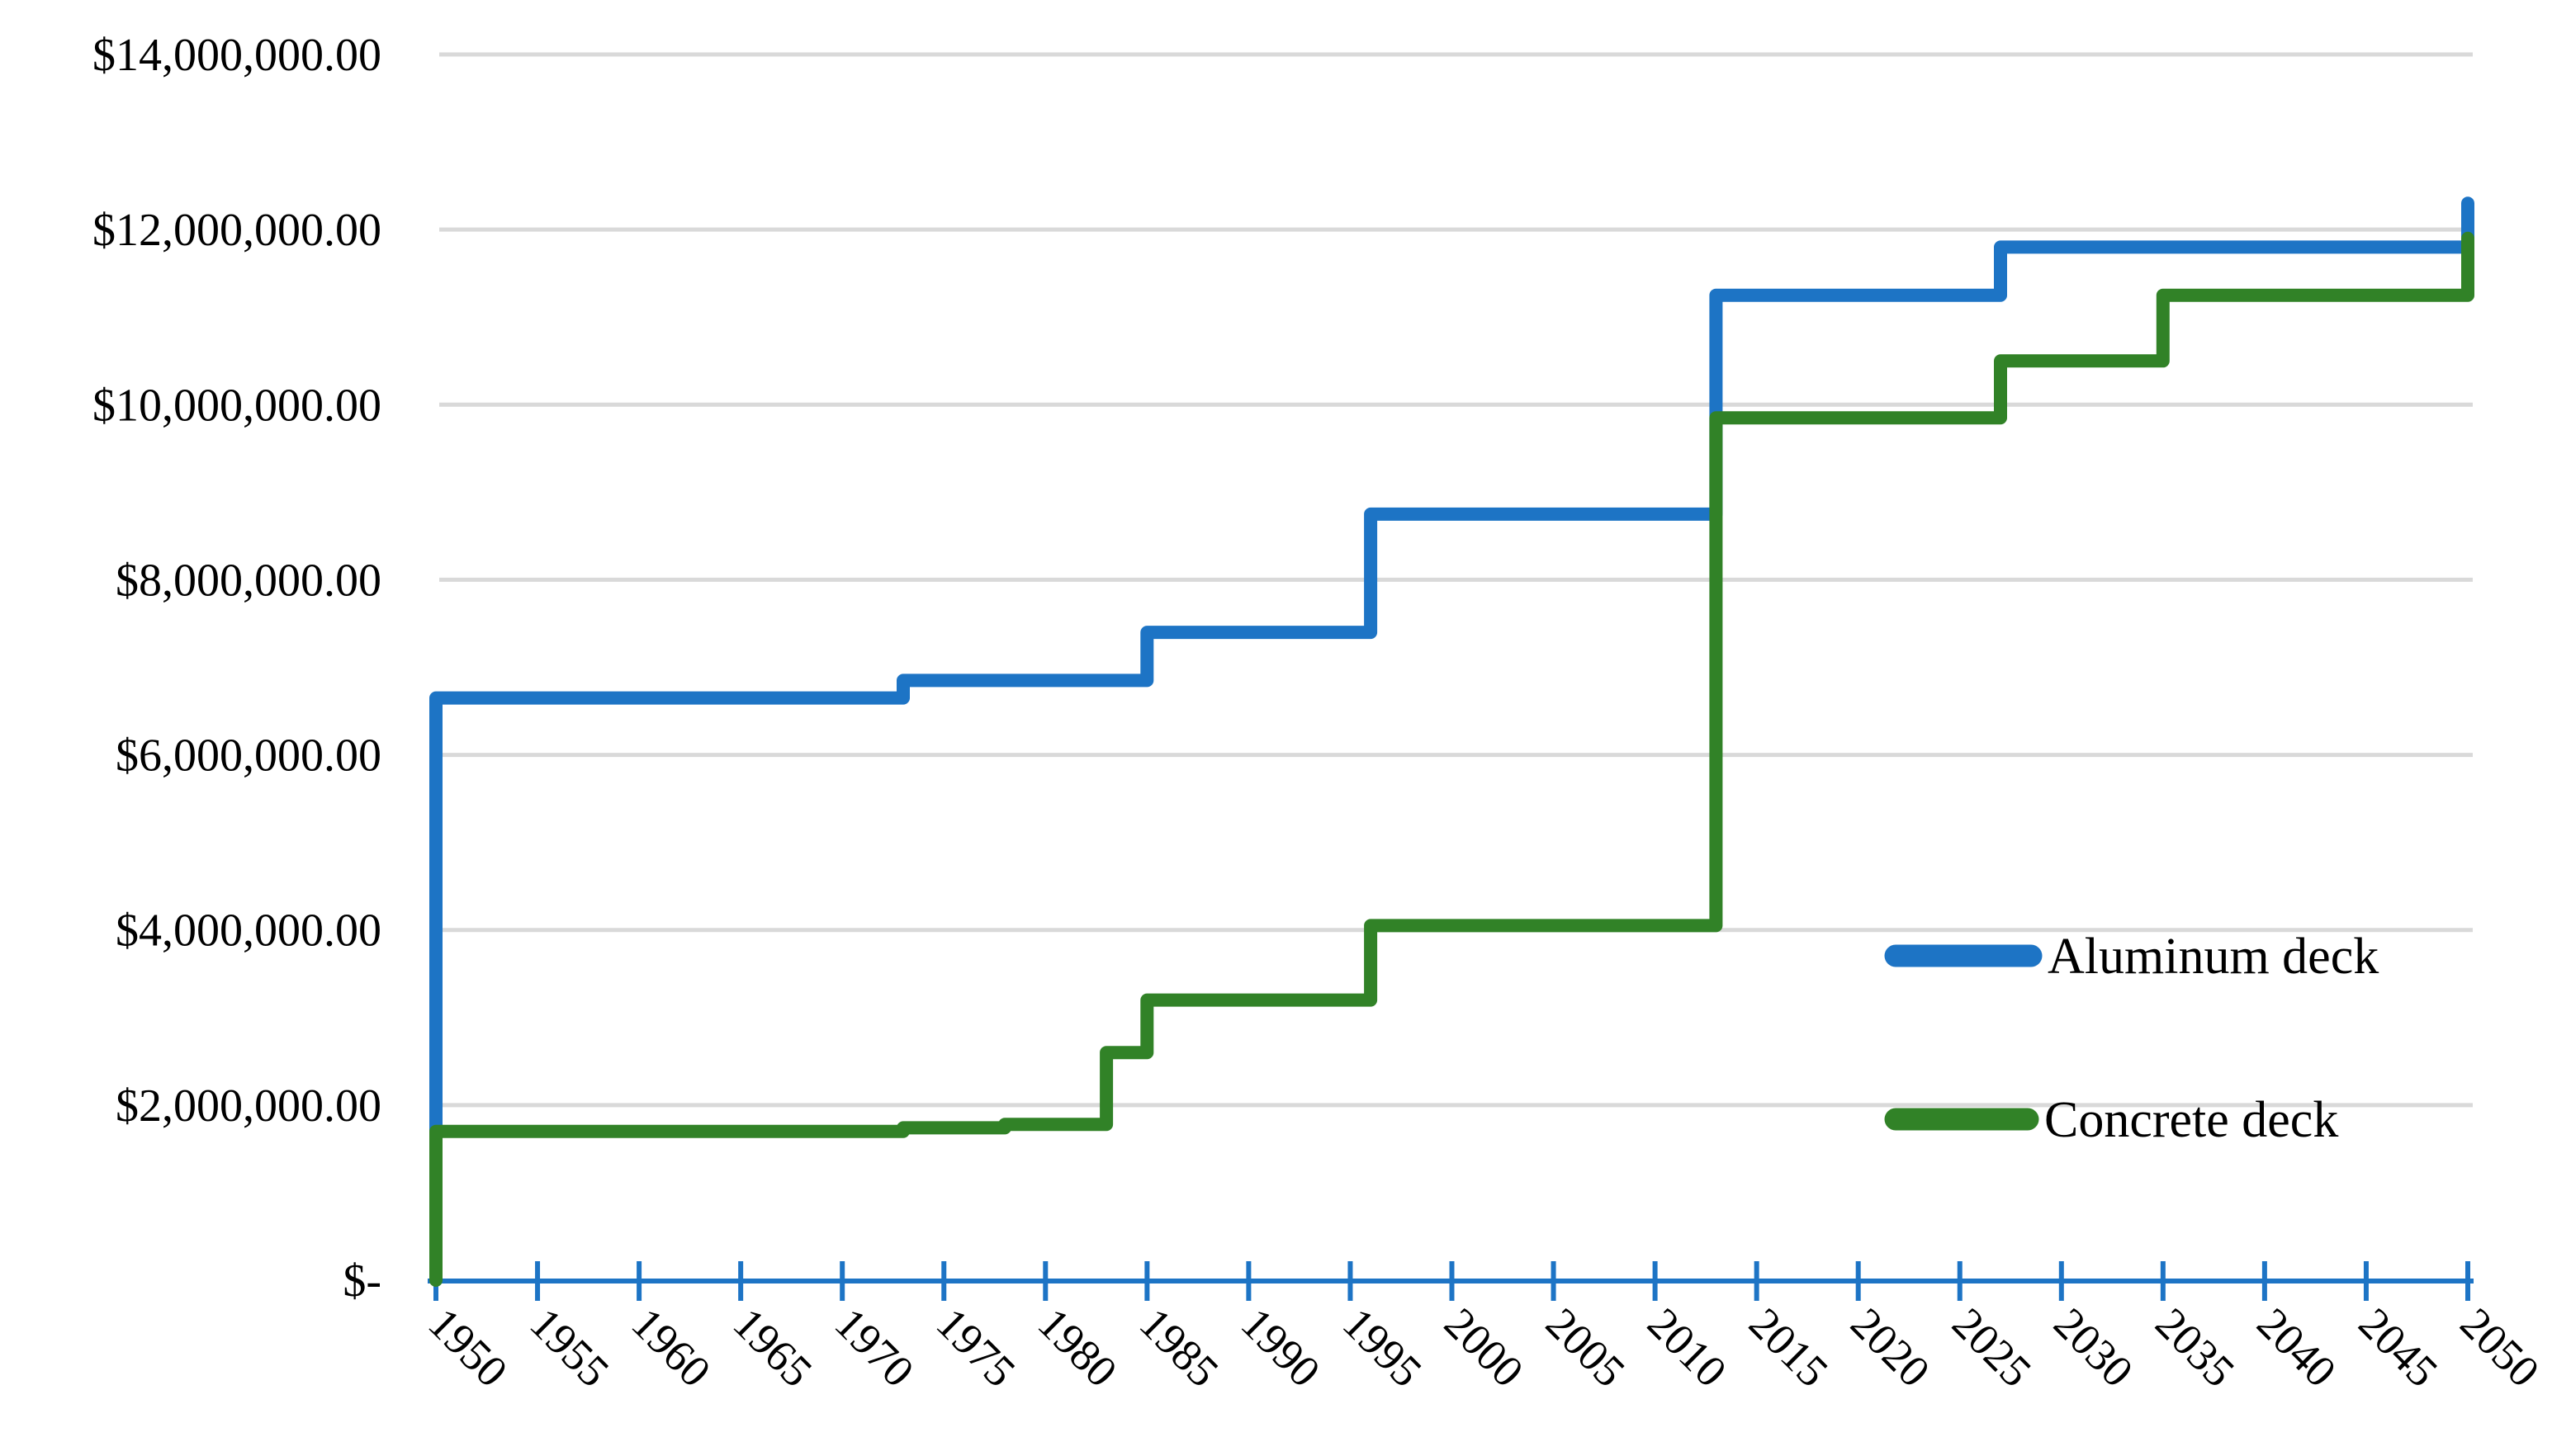  Describe the element at coordinates (1382, 1347) in the screenshot. I see `x-tick-label: 1995` at that location.